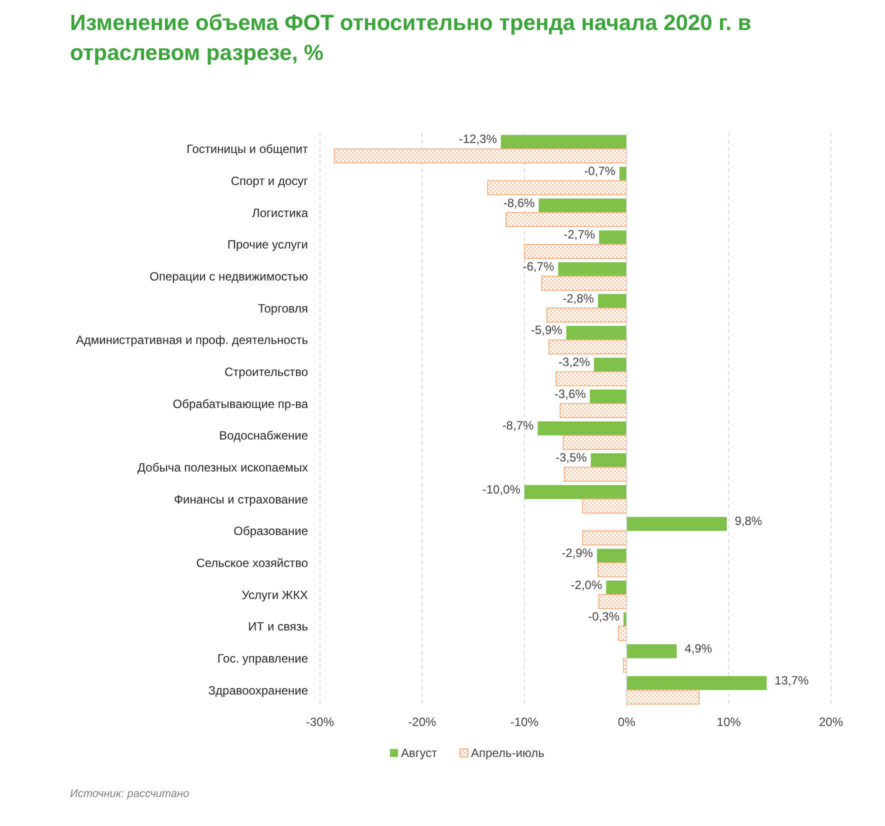 The width and height of the screenshot is (885, 826). I want to click on legend-label: Август, so click(419, 753).